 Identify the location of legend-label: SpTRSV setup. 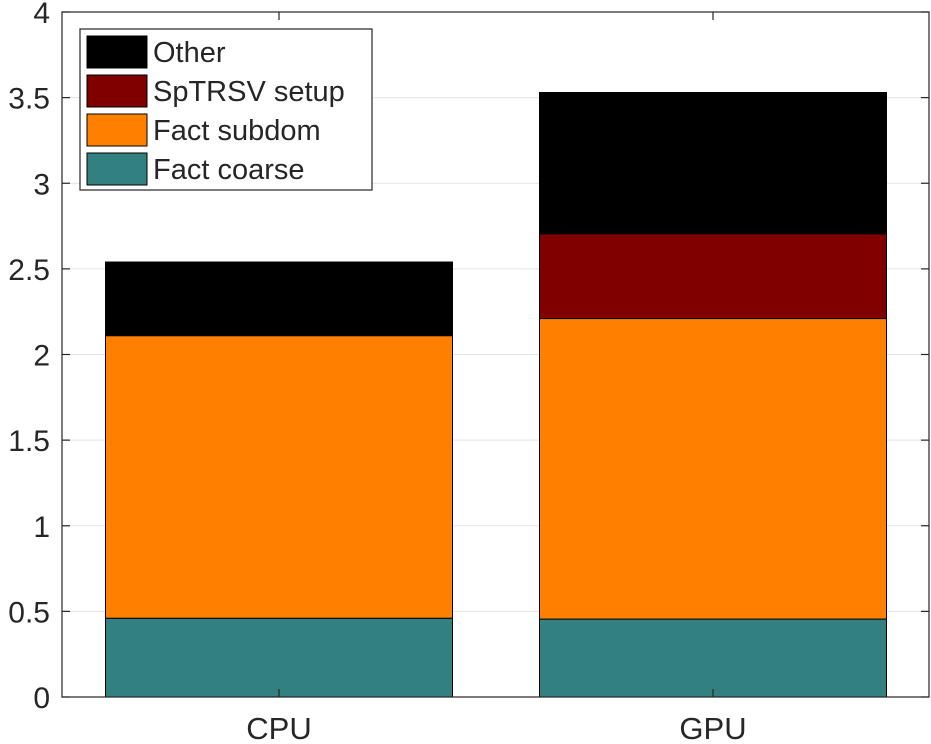
(249, 92).